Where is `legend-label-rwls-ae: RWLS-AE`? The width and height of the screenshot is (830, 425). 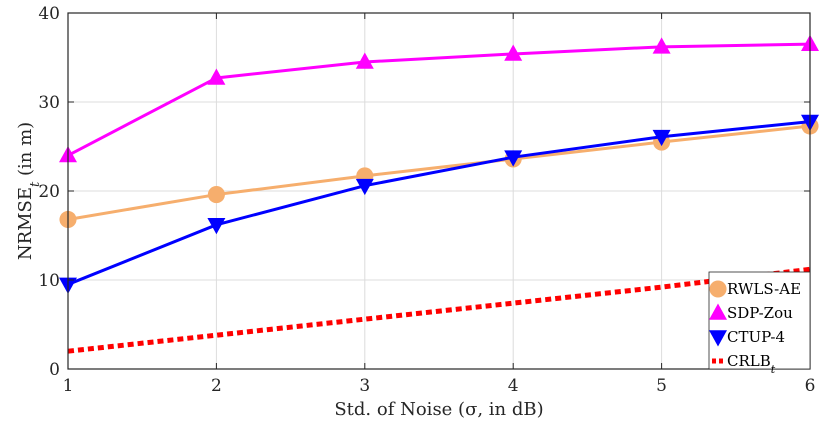
legend-label-rwls-ae: RWLS-AE is located at coordinates (764, 289).